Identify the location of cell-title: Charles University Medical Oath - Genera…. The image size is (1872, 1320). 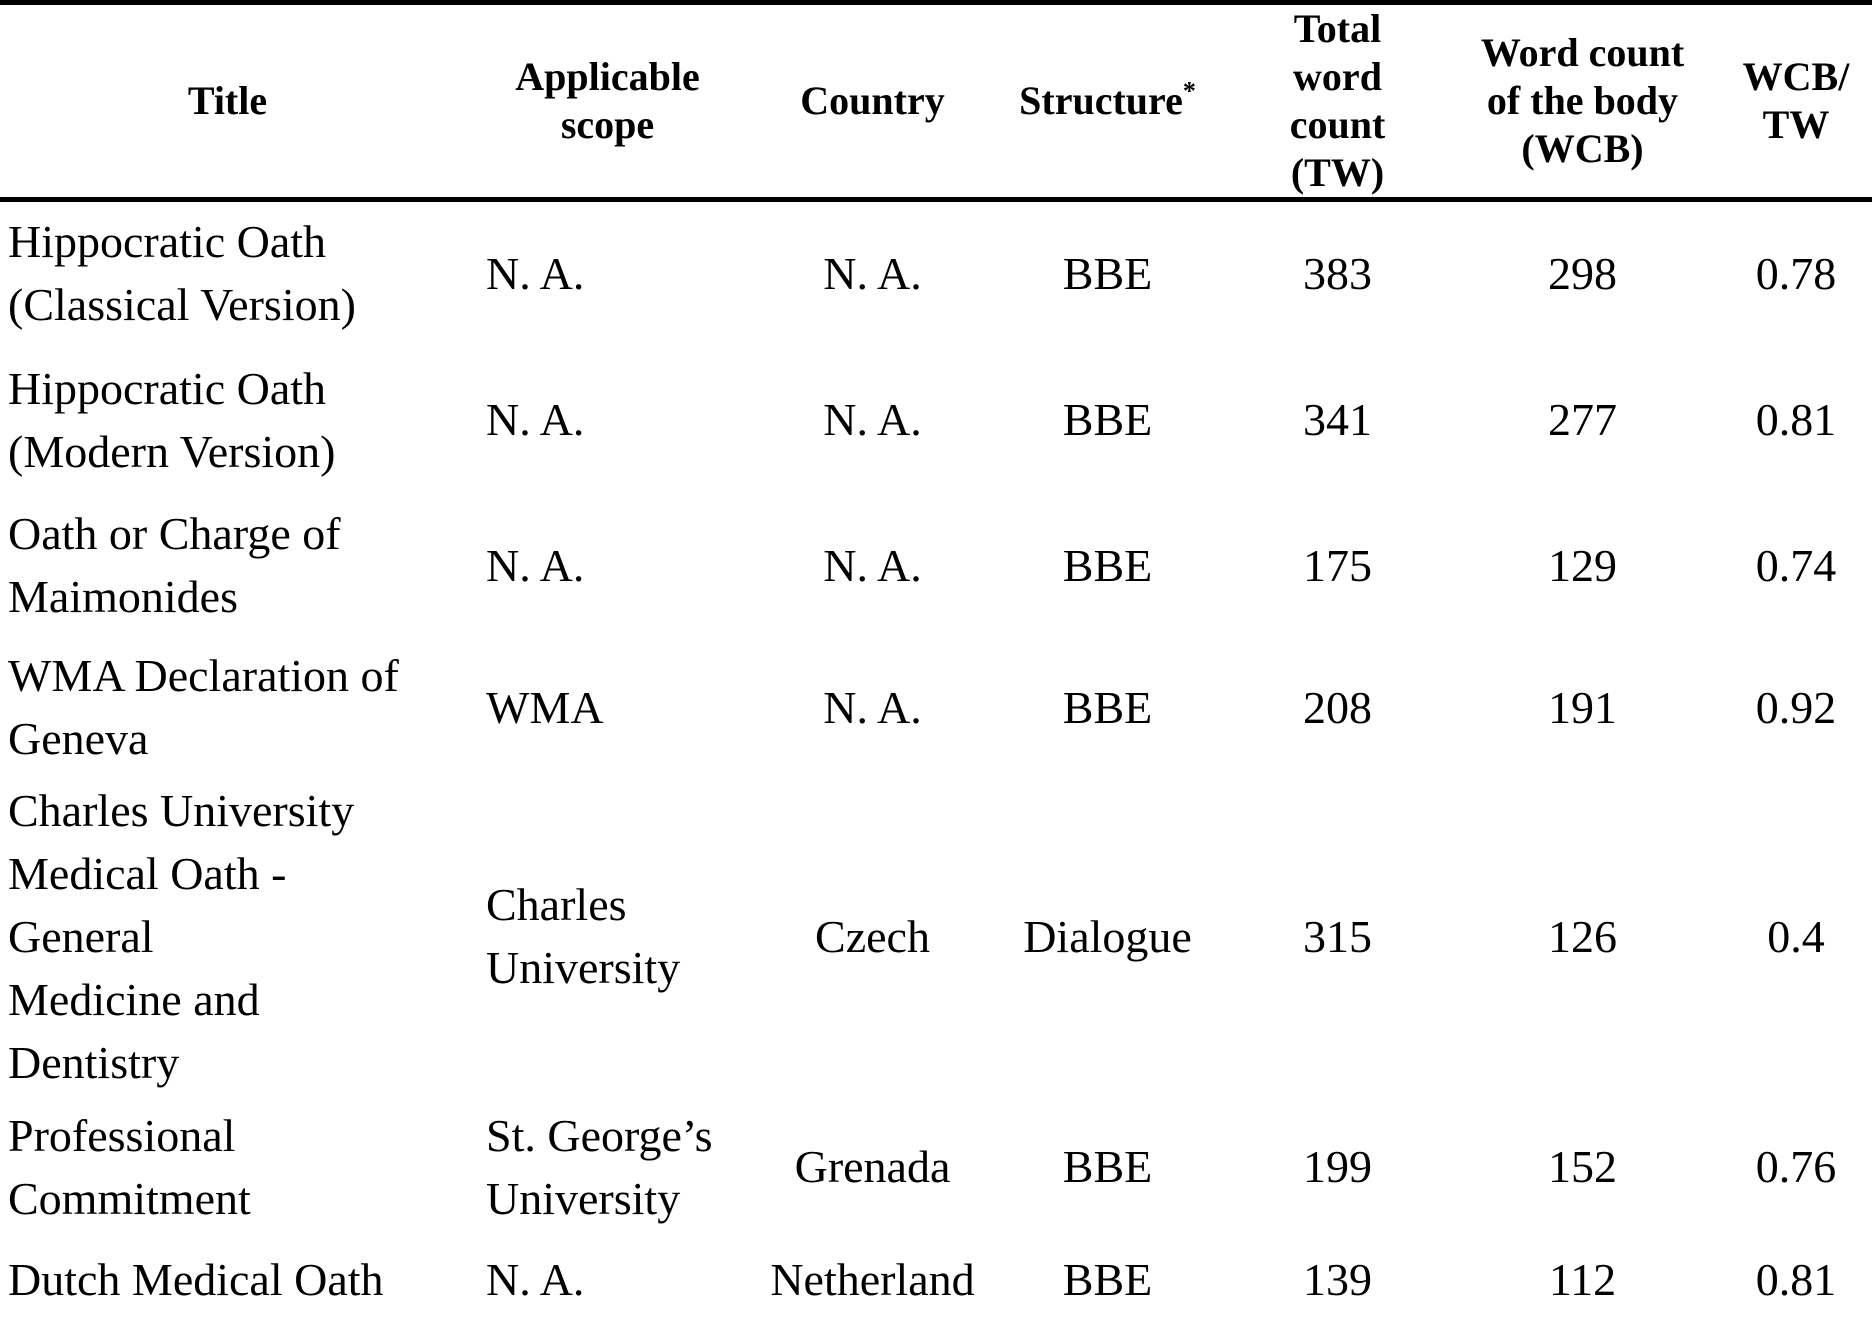
(181, 936).